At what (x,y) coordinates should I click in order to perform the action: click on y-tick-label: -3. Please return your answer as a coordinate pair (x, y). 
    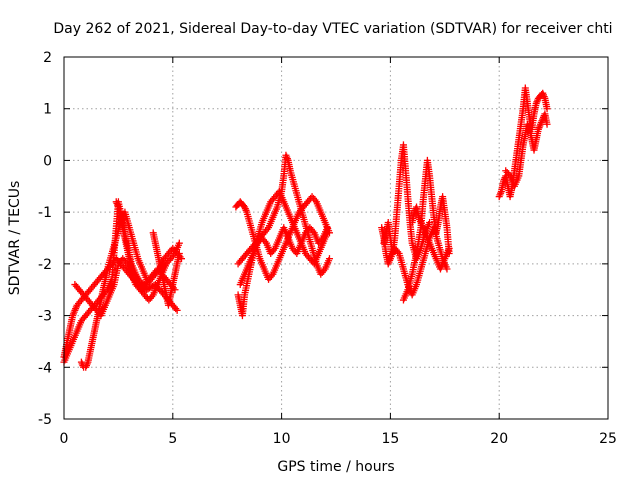
    Looking at the image, I should click on (45, 317).